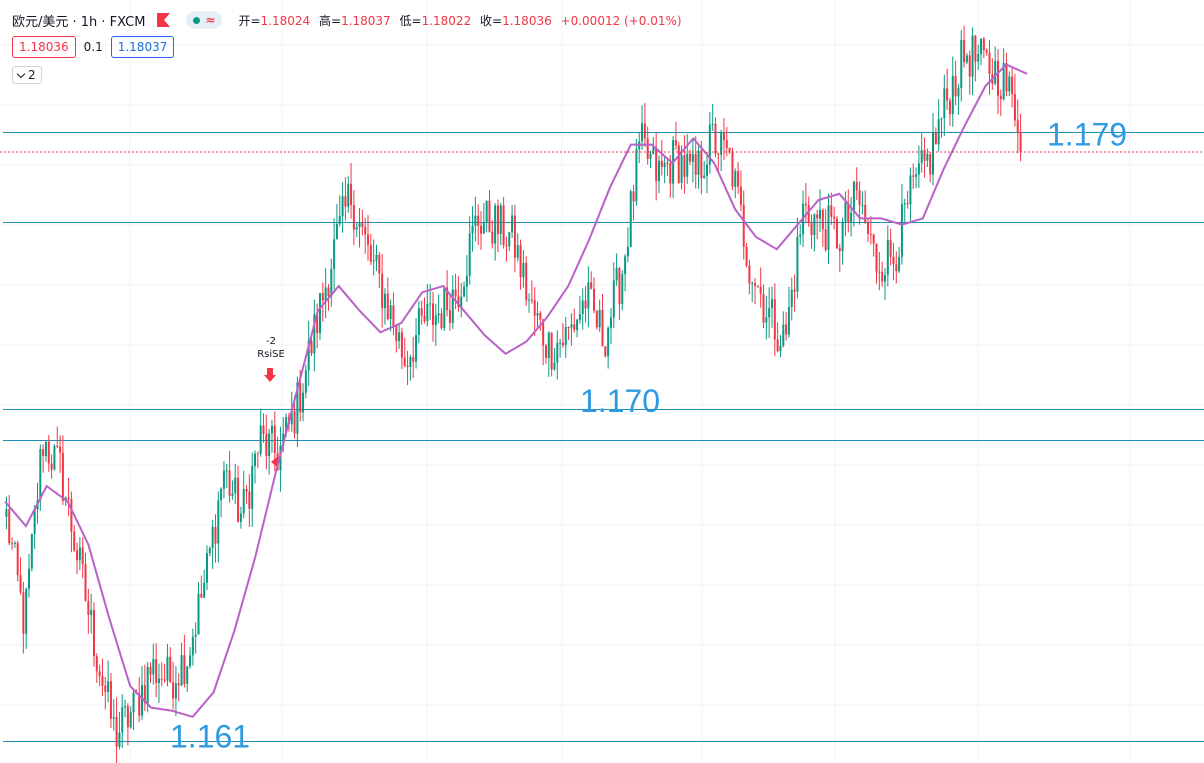  What do you see at coordinates (410, 20) in the screenshot?
I see `low-label: 低=` at bounding box center [410, 20].